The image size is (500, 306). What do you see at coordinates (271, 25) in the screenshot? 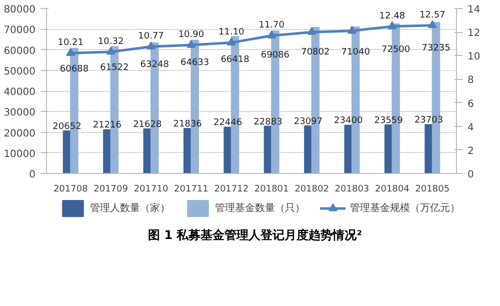
I see `data-label: 11.70` at bounding box center [271, 25].